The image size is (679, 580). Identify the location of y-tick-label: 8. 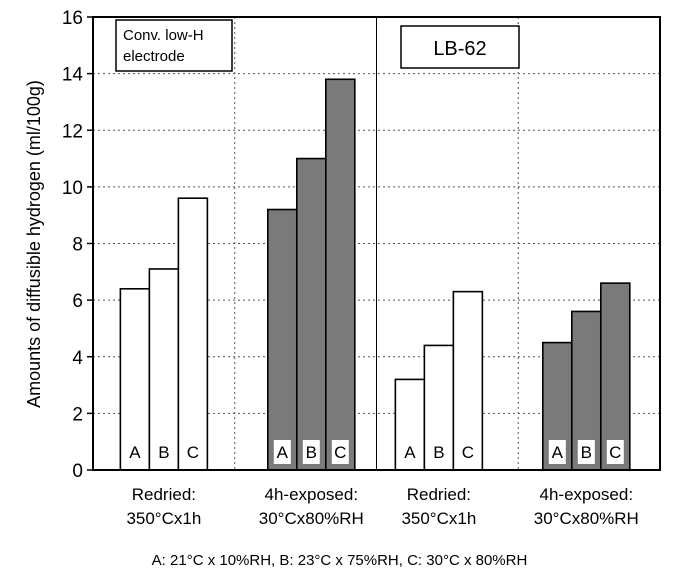
(77, 245).